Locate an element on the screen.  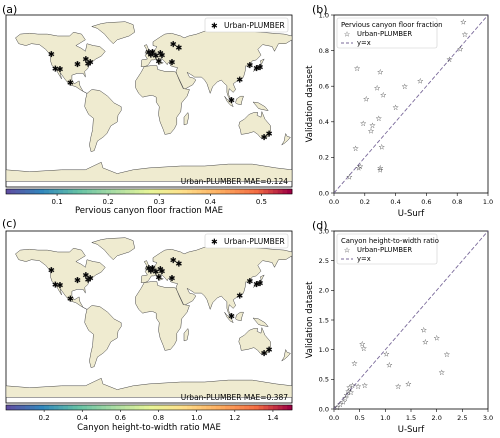
x-tick-label: 0.5 is located at coordinates (360, 418).